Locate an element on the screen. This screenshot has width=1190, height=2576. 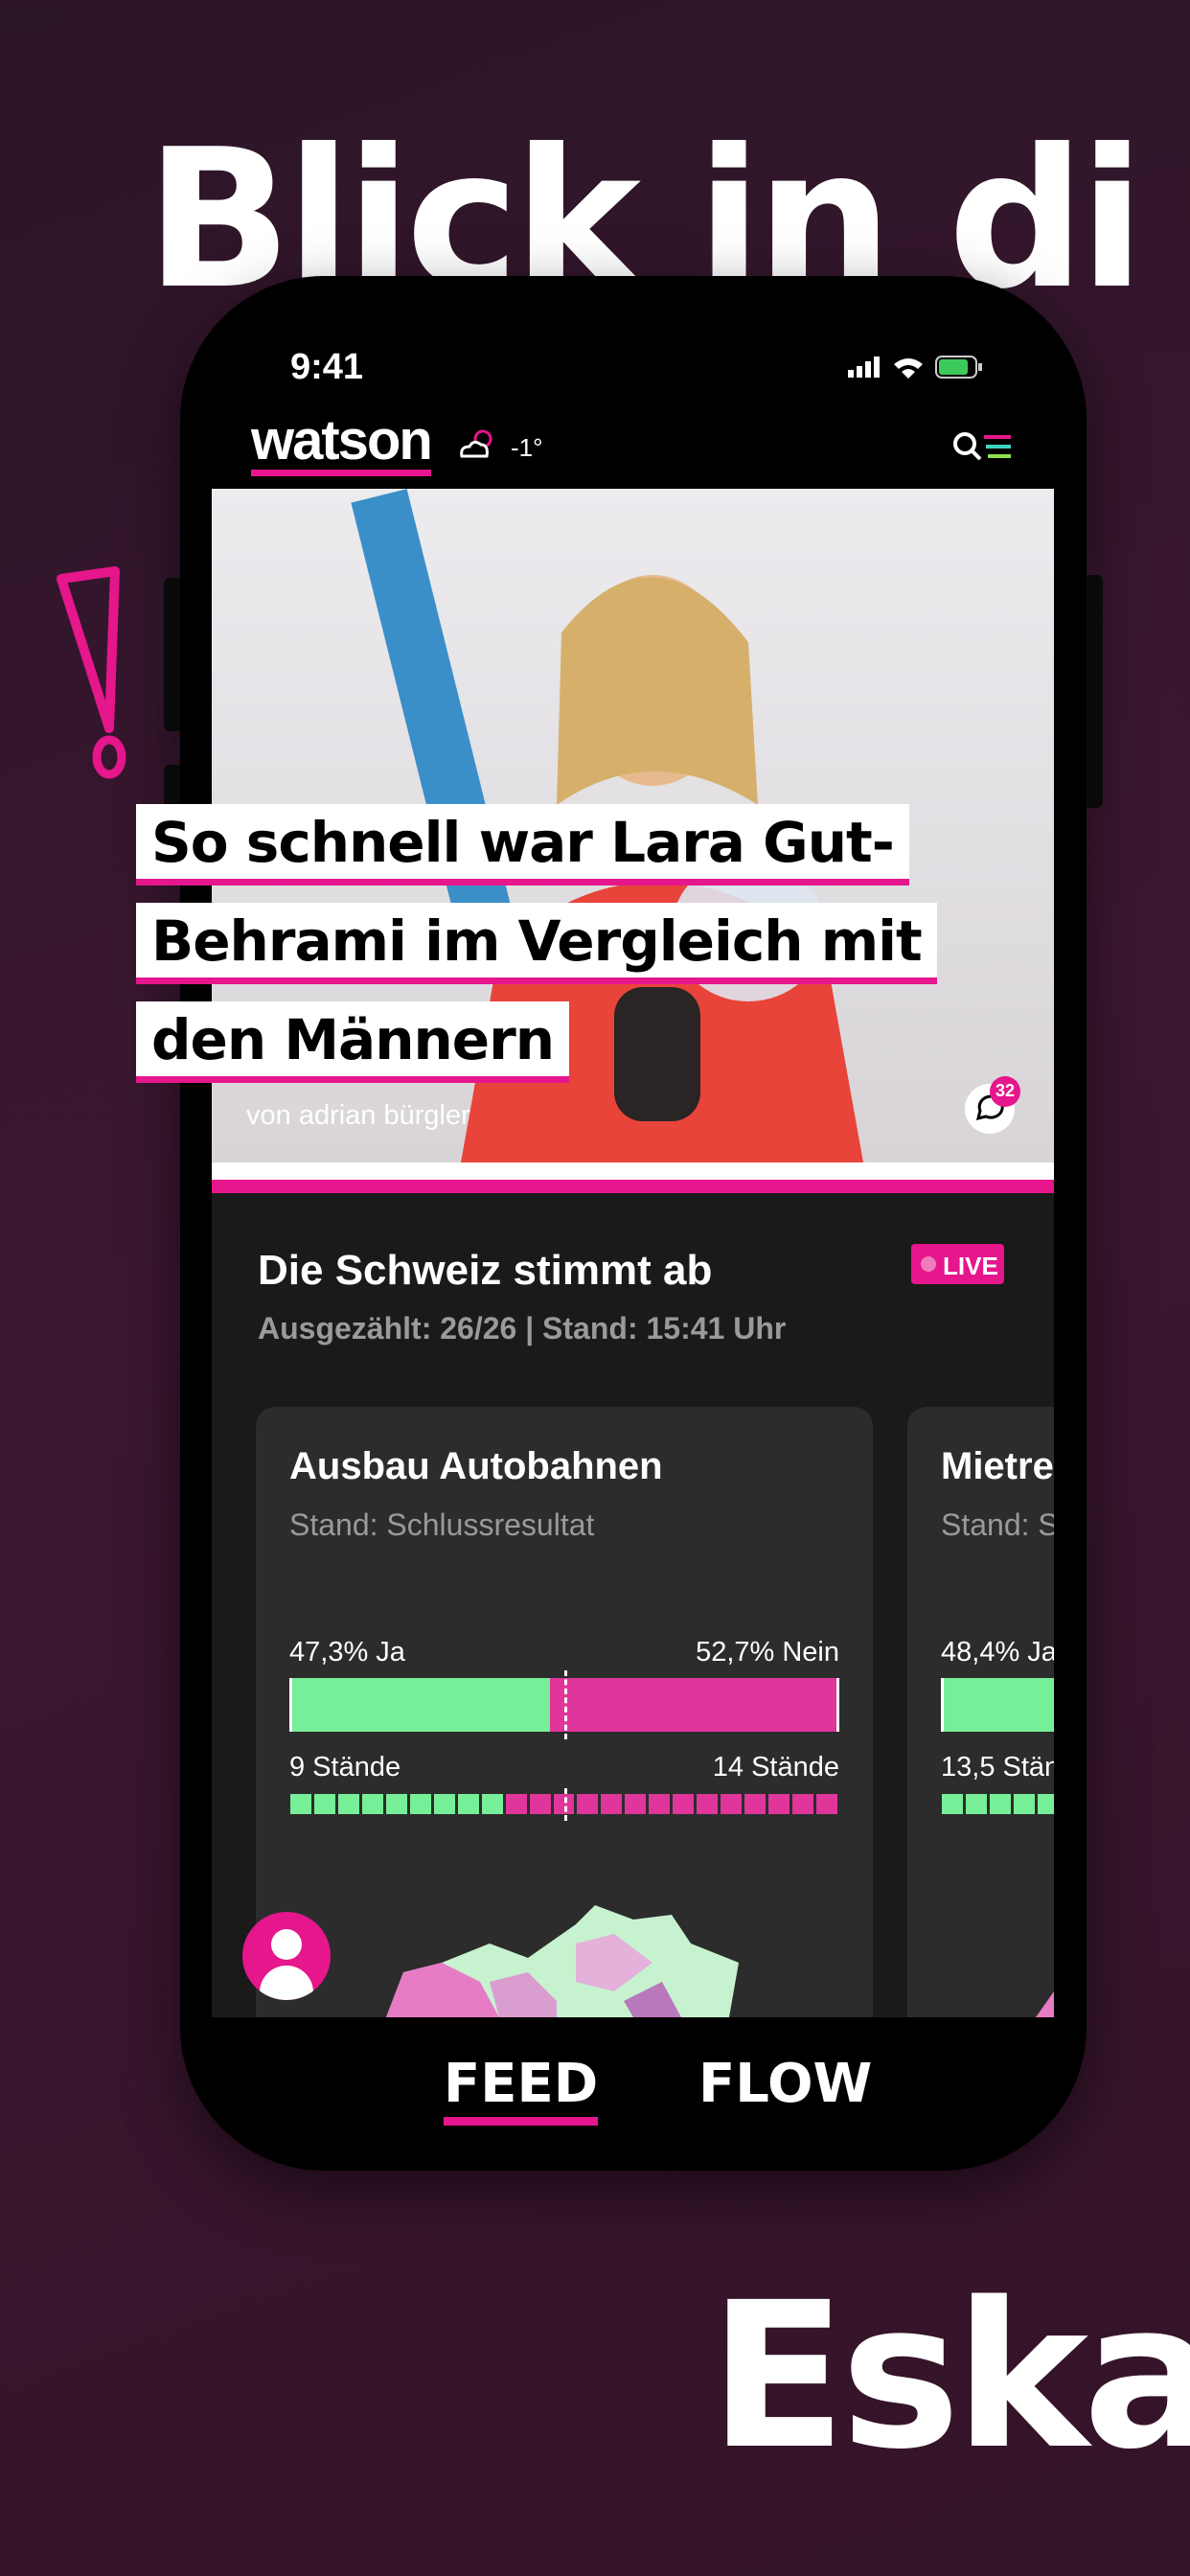
section-title: Die Schweiz stimmt ab is located at coordinates (486, 1270).